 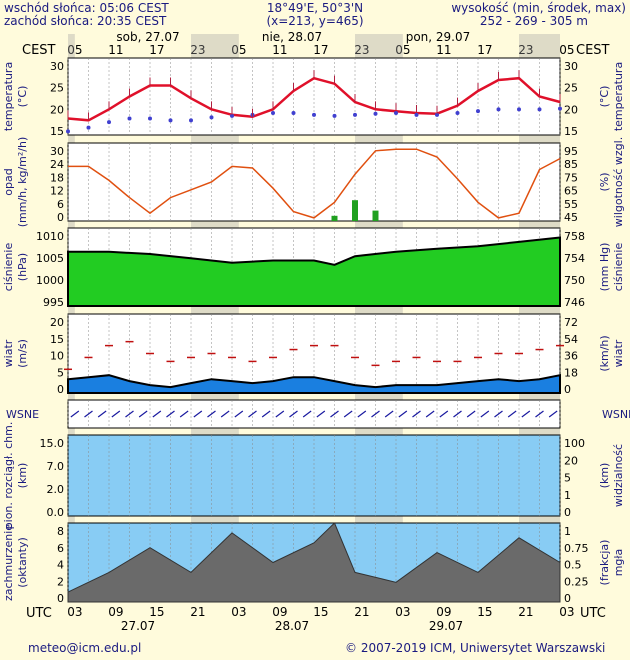 I want to click on bottom-hour-label: 15, so click(x=320, y=612).